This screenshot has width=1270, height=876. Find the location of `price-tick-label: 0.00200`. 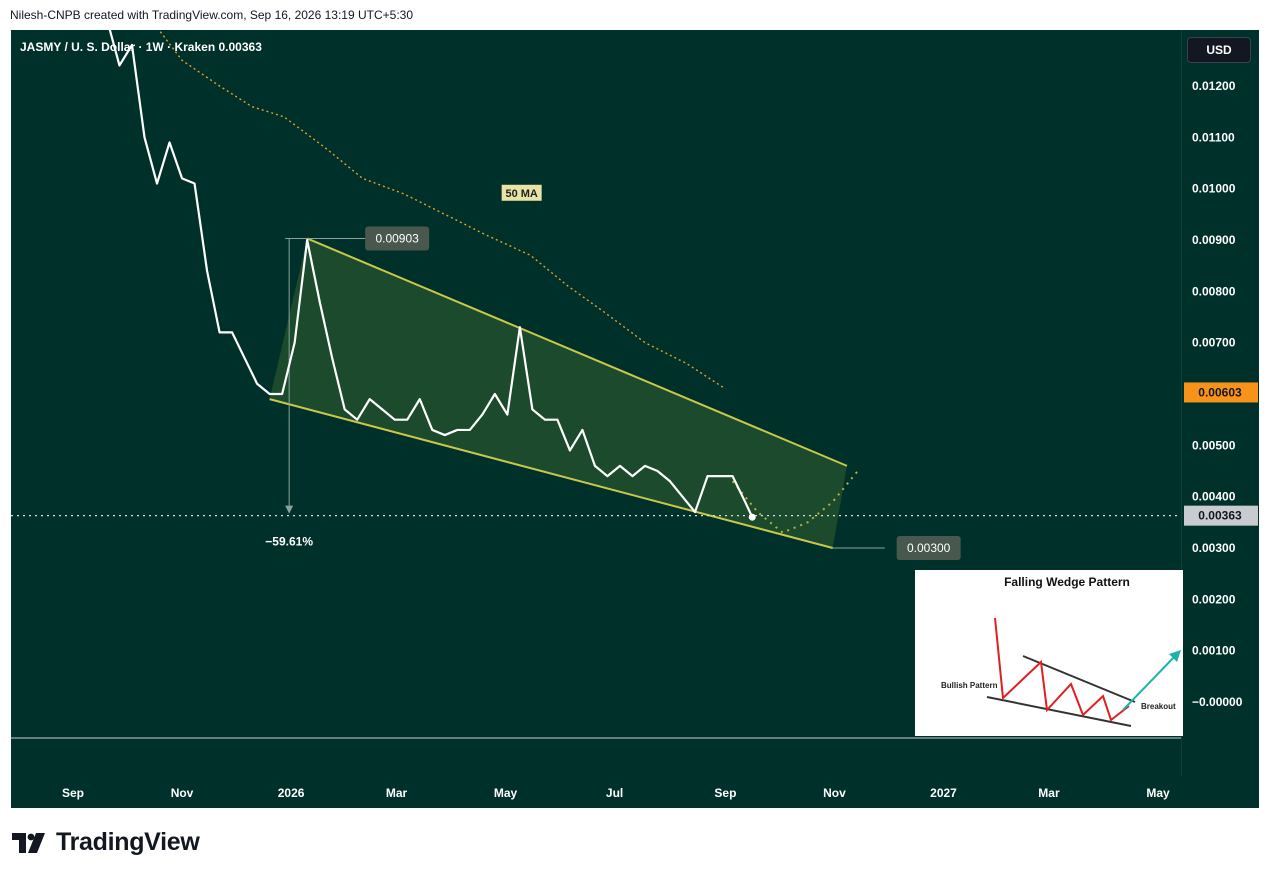

price-tick-label: 0.00200 is located at coordinates (1214, 599).